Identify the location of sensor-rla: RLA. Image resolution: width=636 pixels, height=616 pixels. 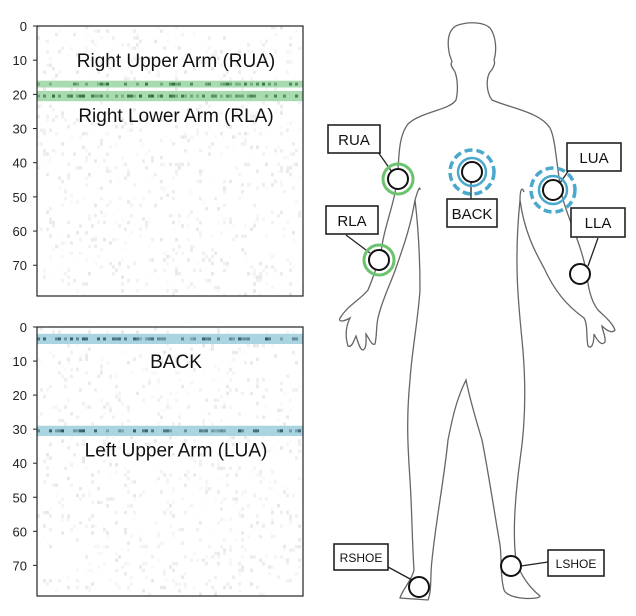
(360, 241).